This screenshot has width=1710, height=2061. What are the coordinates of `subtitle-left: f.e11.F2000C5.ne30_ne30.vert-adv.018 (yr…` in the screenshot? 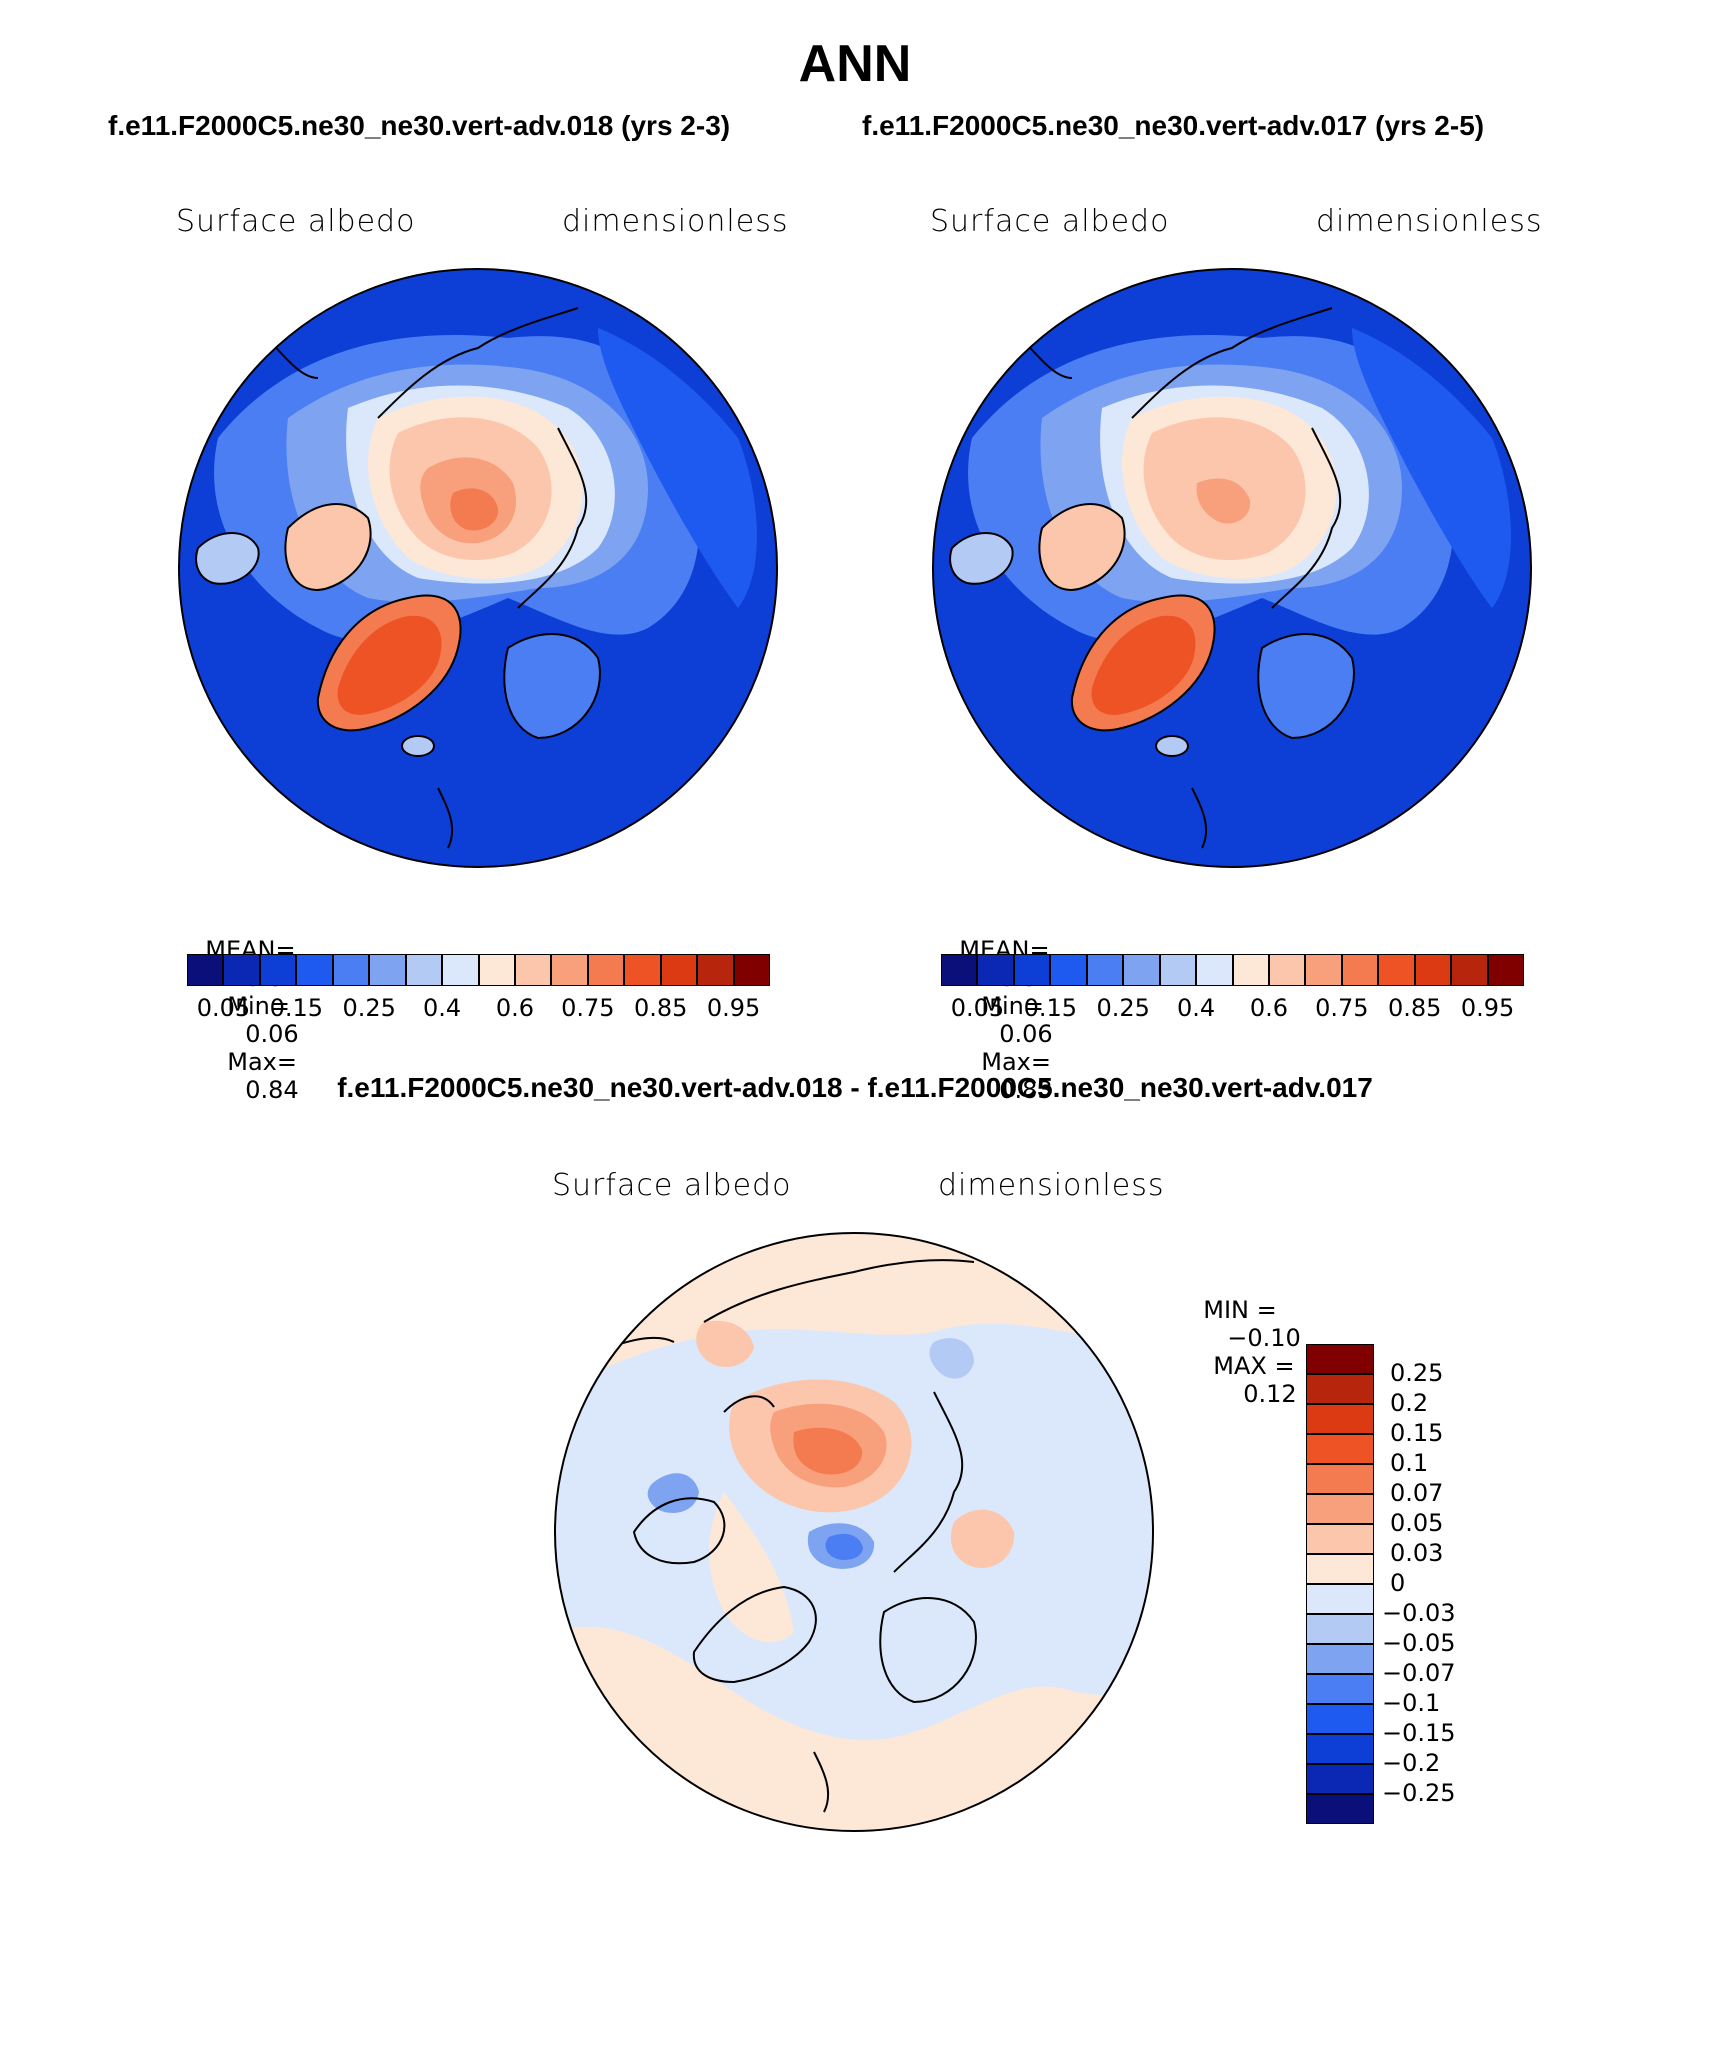 It's located at (419, 125).